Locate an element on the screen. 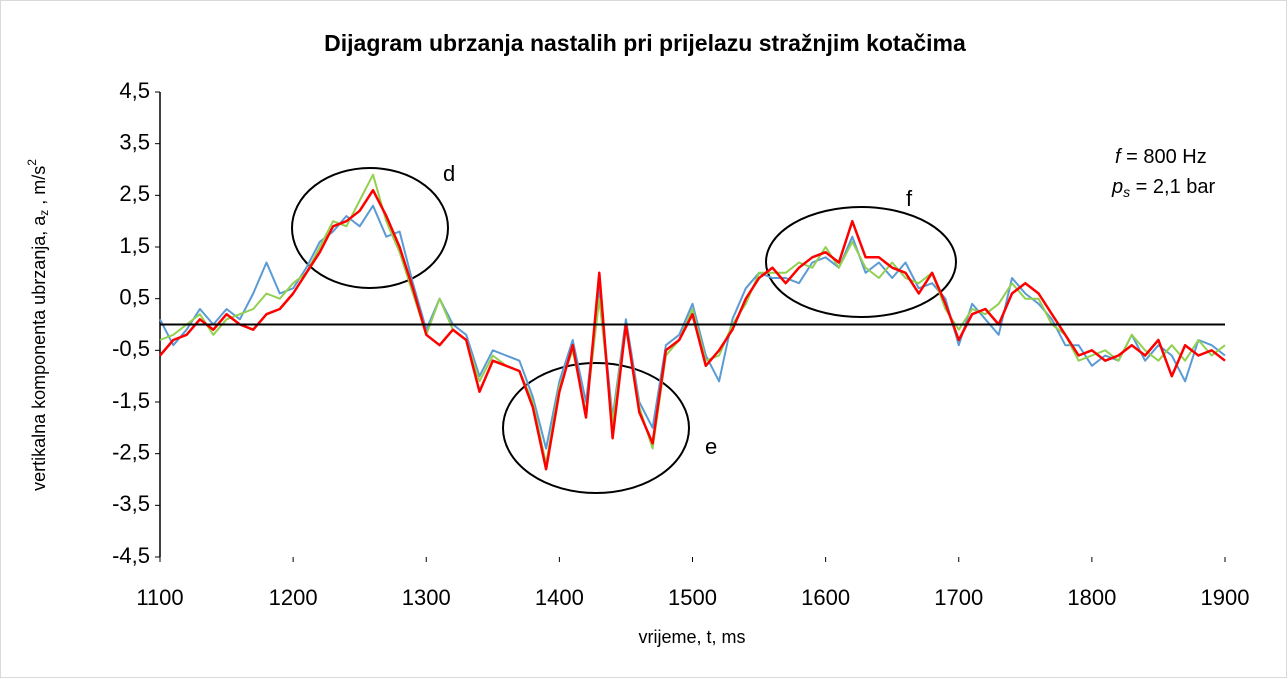 The width and height of the screenshot is (1288, 679). annotation: e is located at coordinates (711, 446).